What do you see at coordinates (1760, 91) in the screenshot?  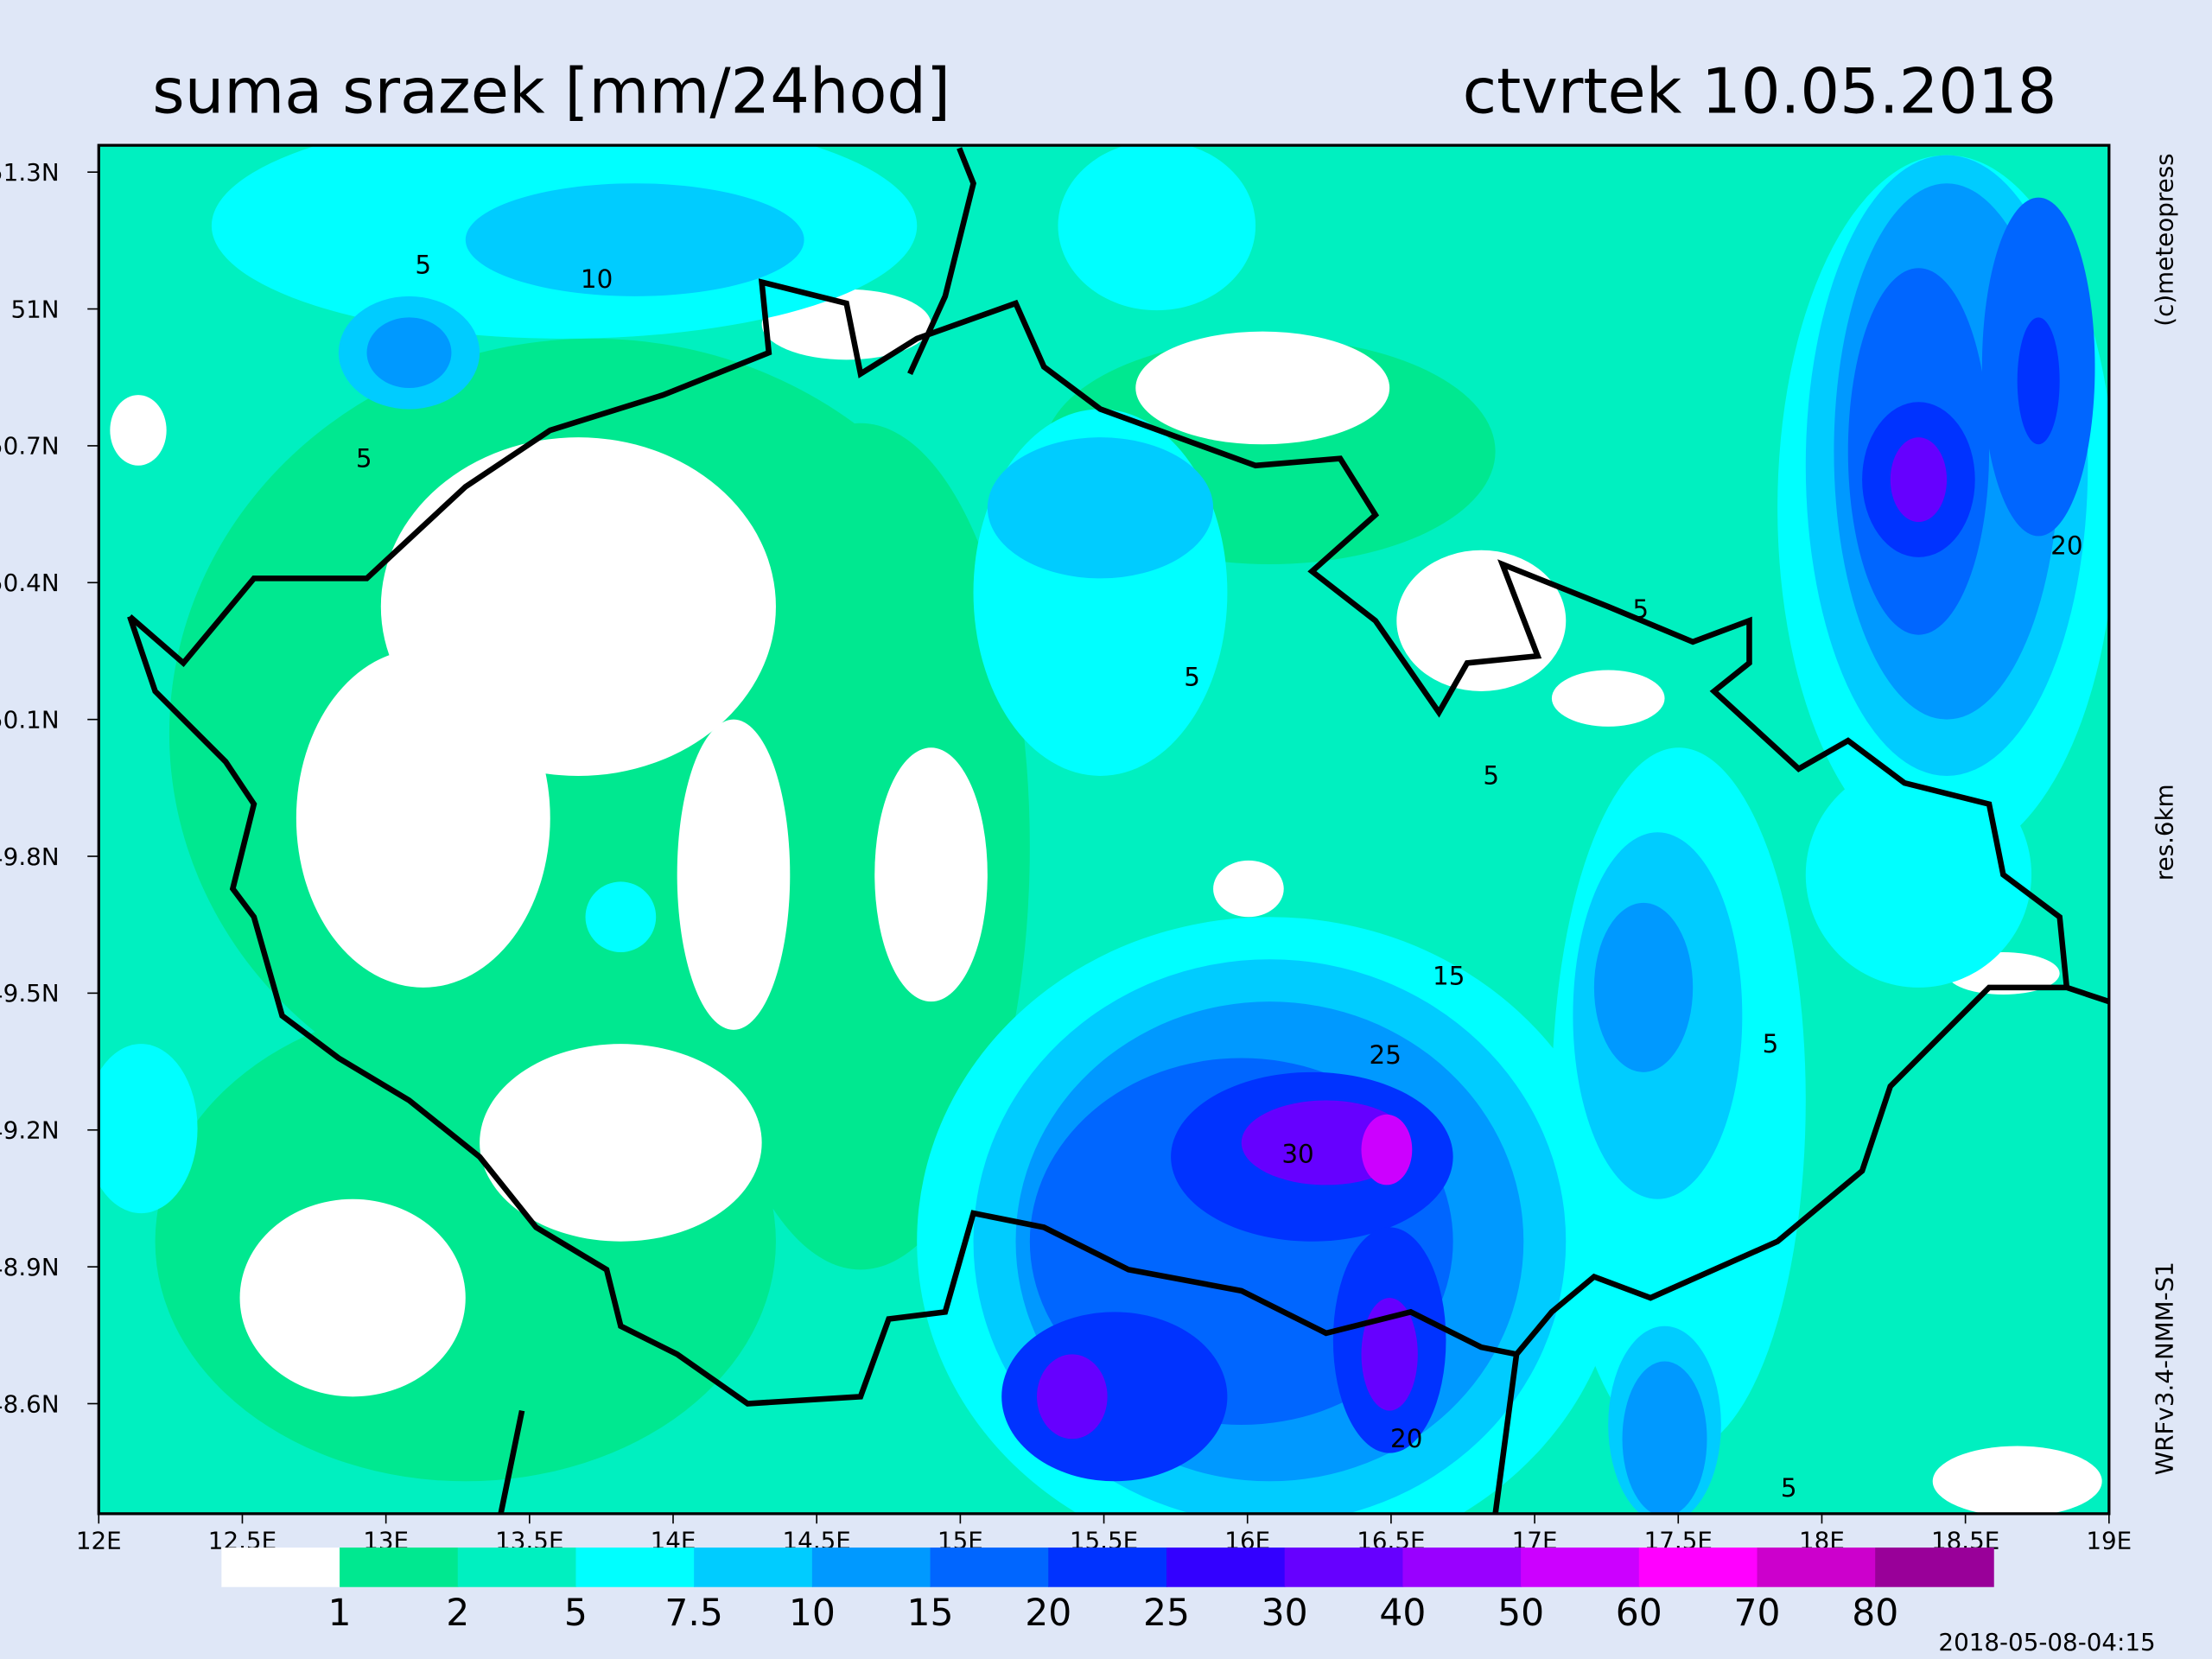 I see `date: ctvrtek 10.05.2018` at bounding box center [1760, 91].